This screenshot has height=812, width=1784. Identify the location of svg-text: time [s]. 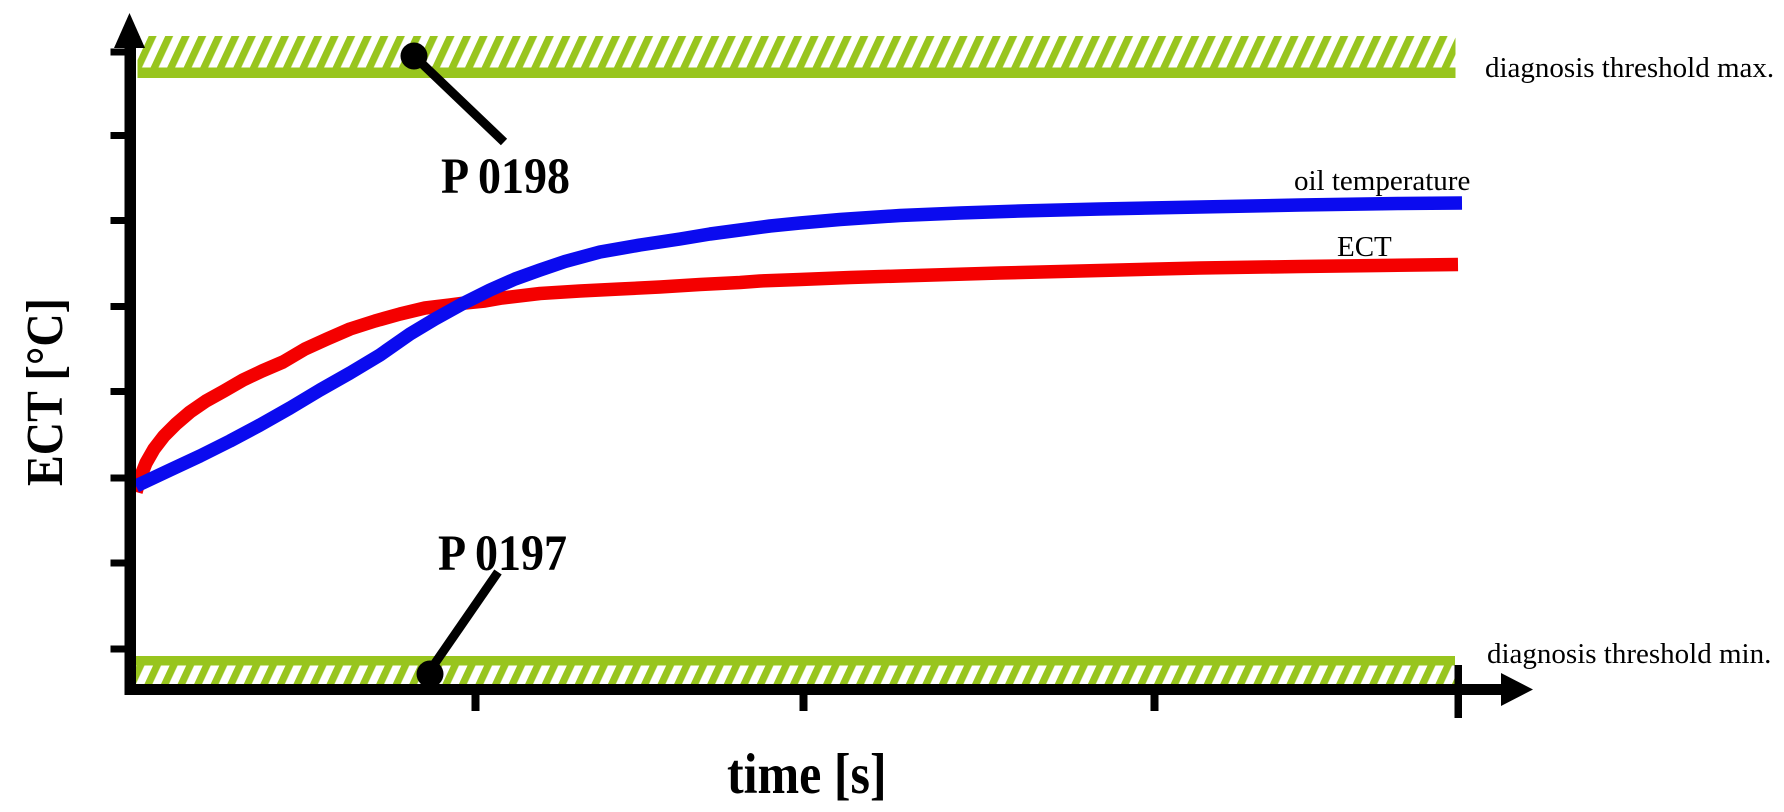
(807, 774).